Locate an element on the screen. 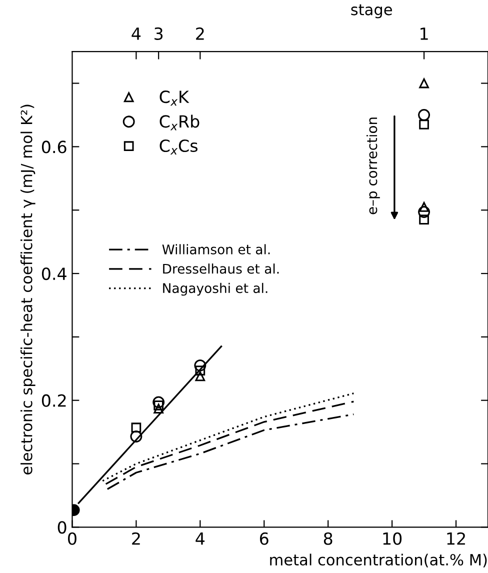 The image size is (488, 573). annotation: e–p correction is located at coordinates (373, 166).